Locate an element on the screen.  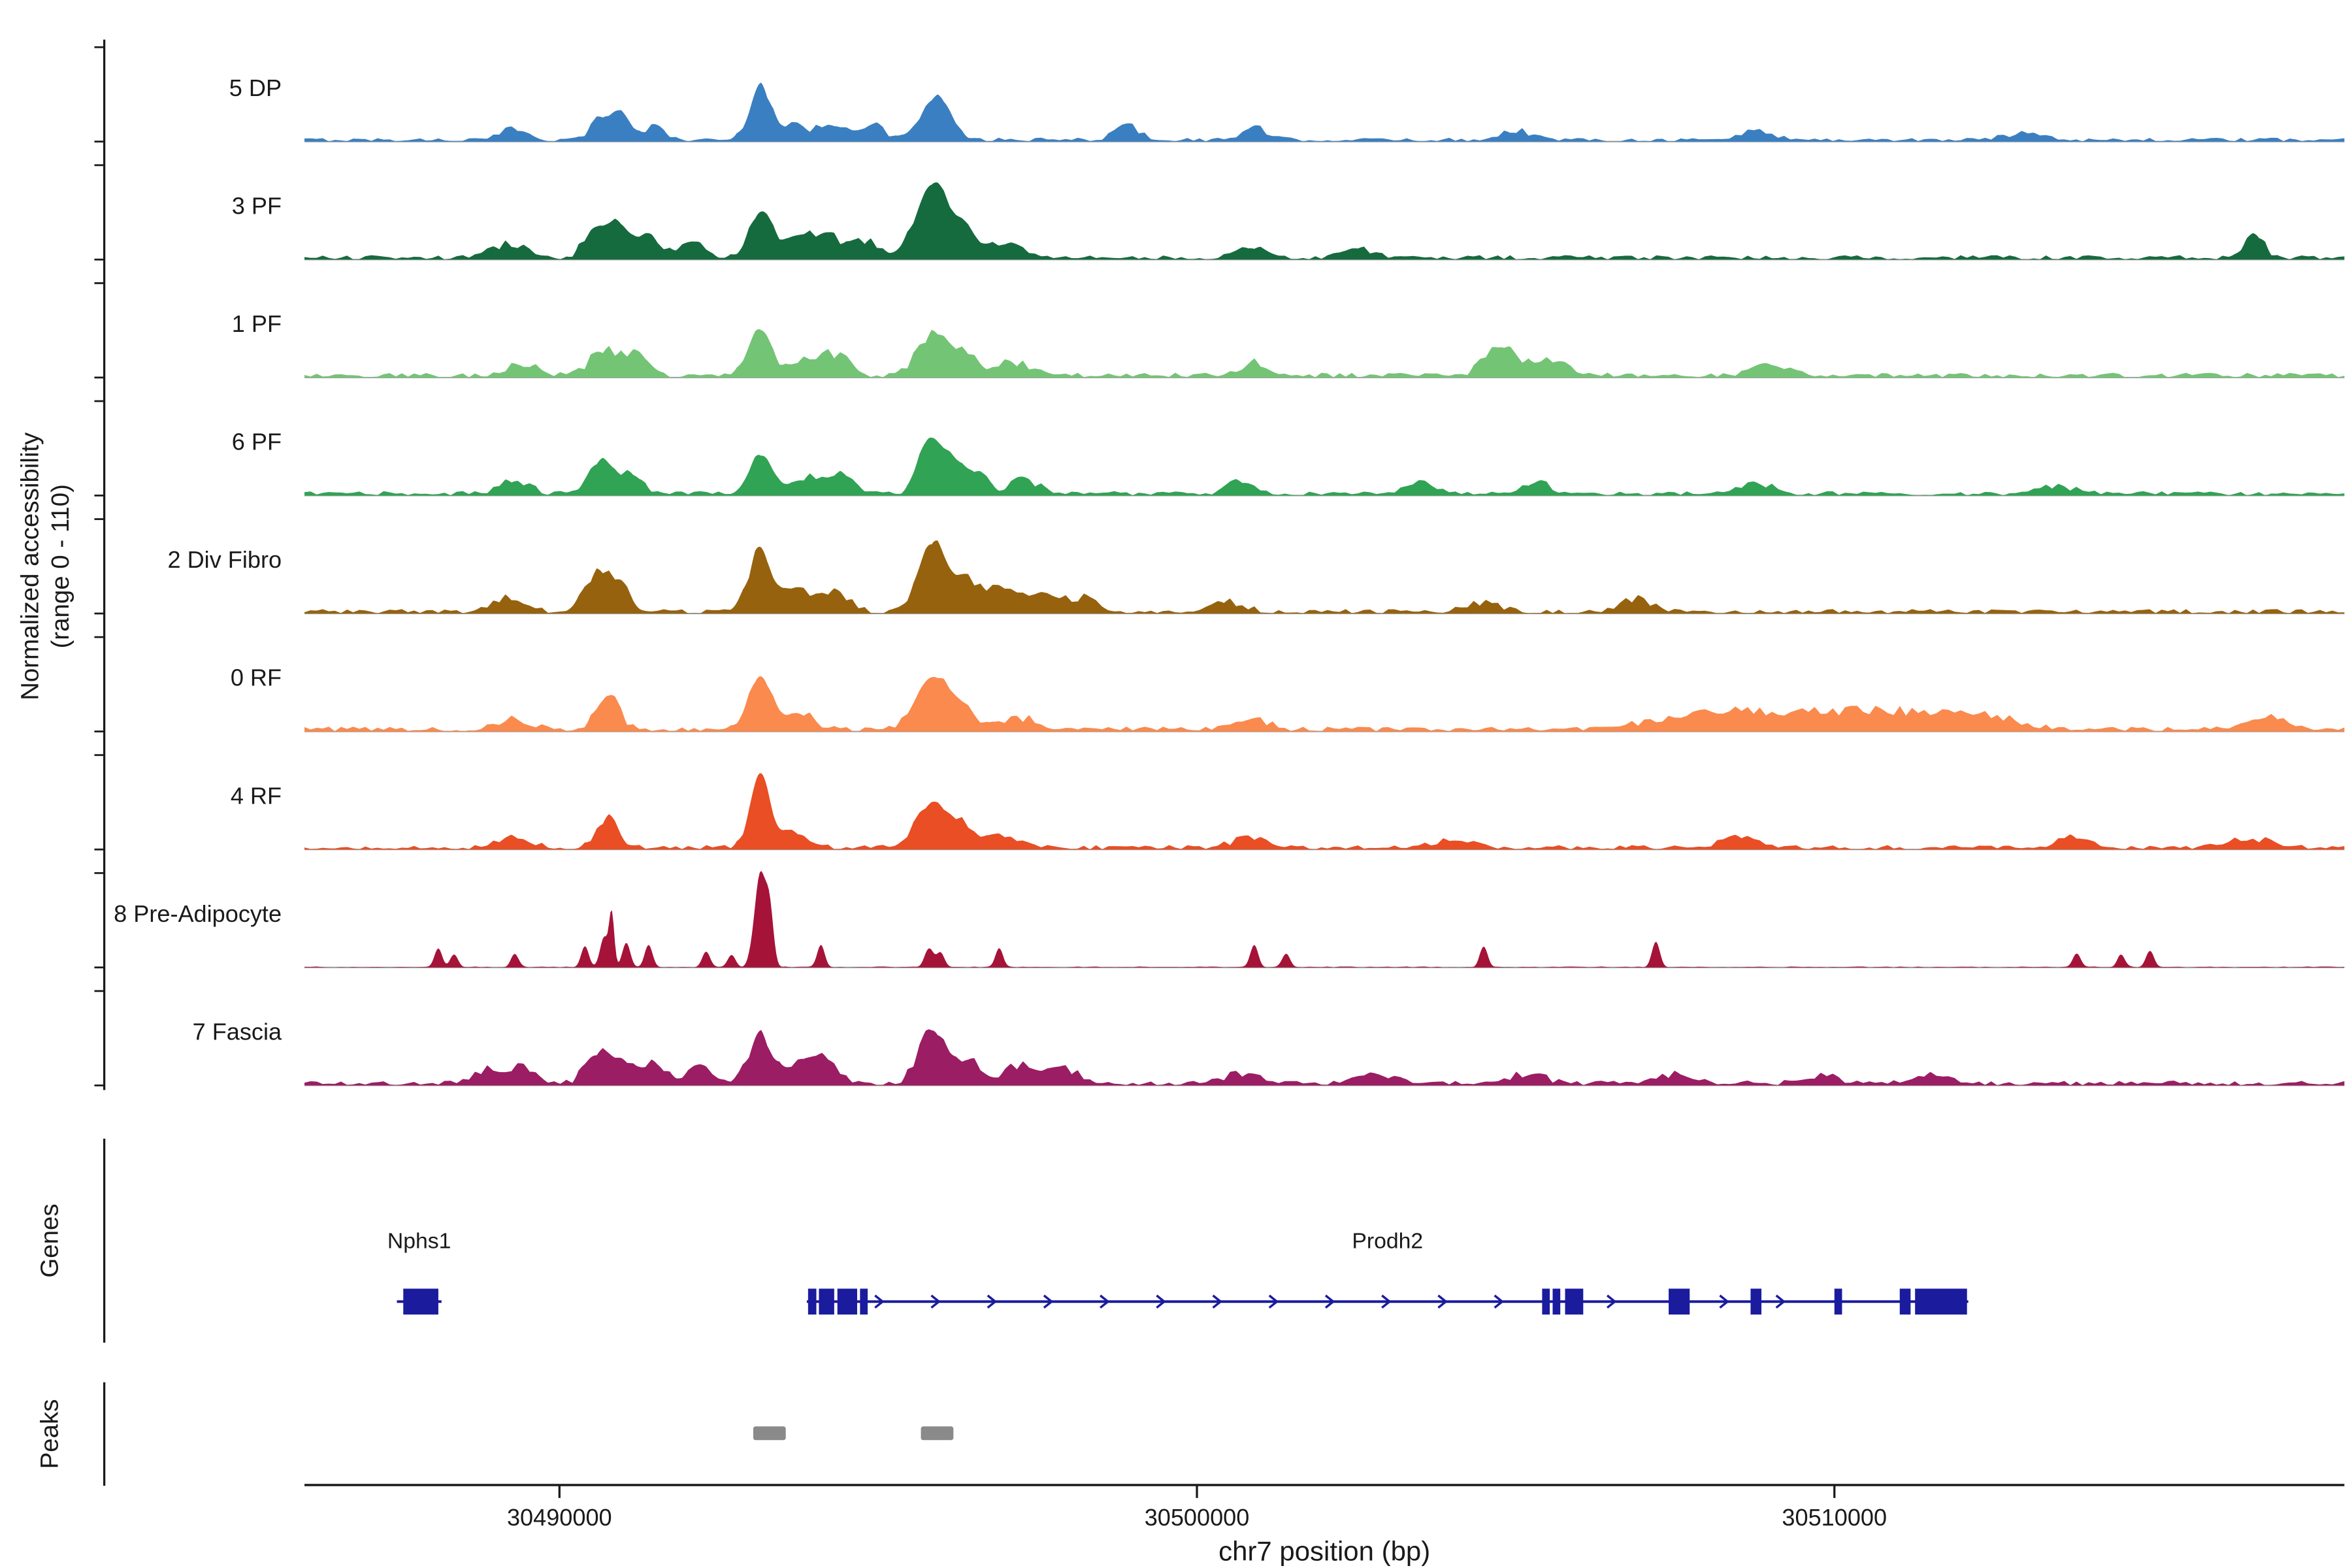
track-label: 7 Fascia is located at coordinates (237, 1031).